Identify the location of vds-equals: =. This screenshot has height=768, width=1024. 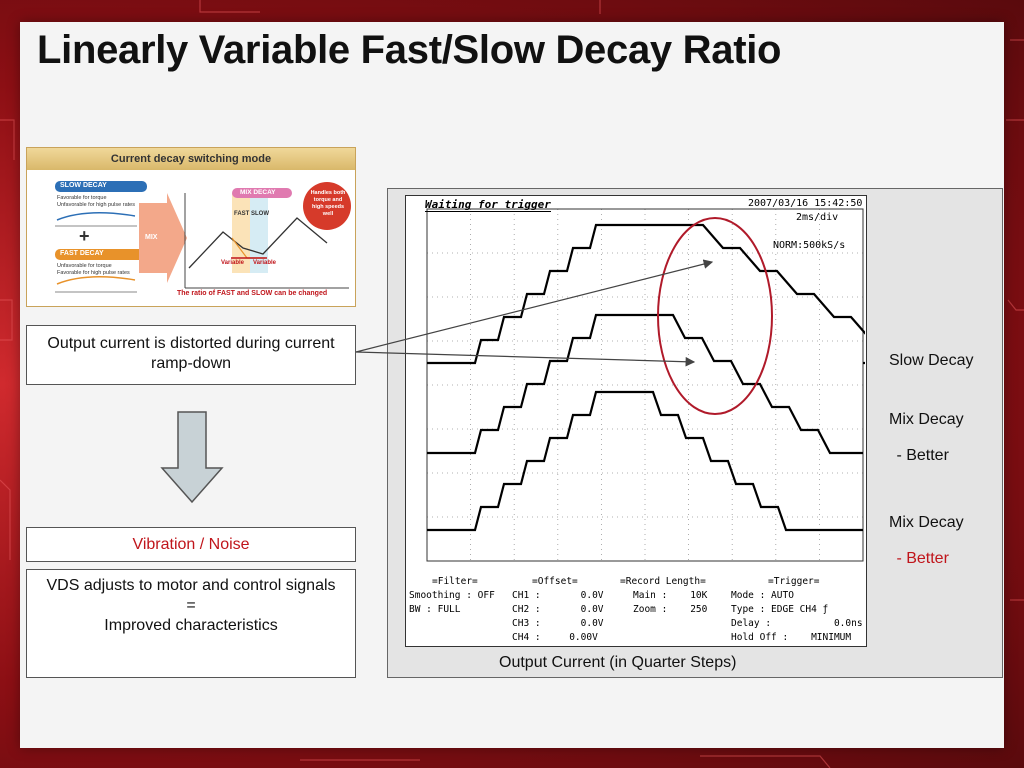
(191, 605).